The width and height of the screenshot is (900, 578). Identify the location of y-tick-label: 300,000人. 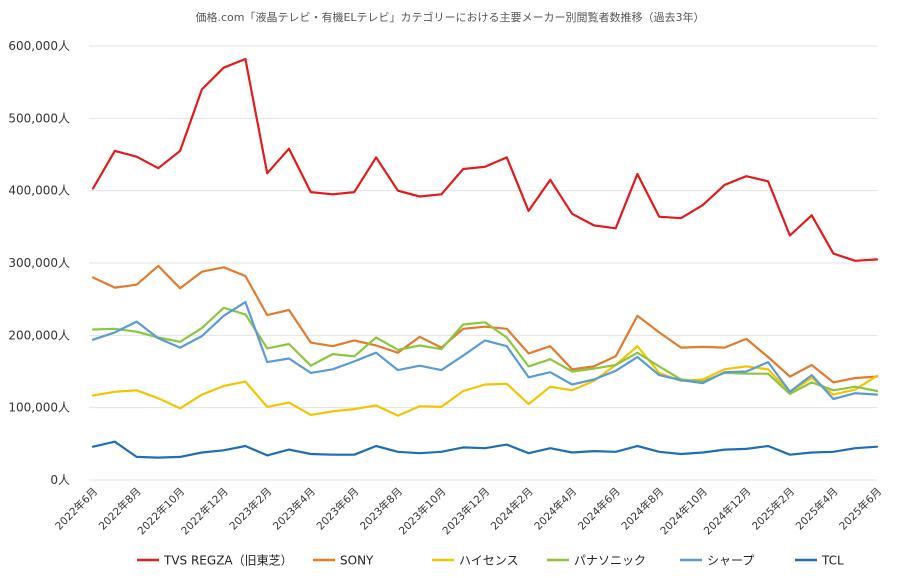
(39, 263).